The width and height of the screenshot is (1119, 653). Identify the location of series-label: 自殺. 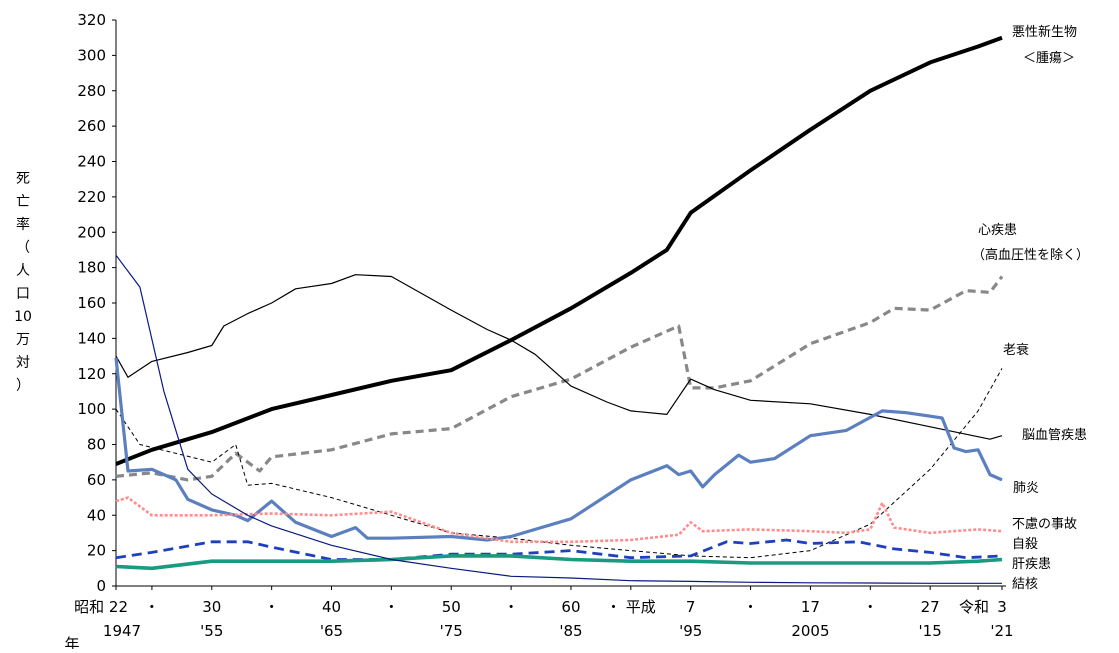
(1025, 544).